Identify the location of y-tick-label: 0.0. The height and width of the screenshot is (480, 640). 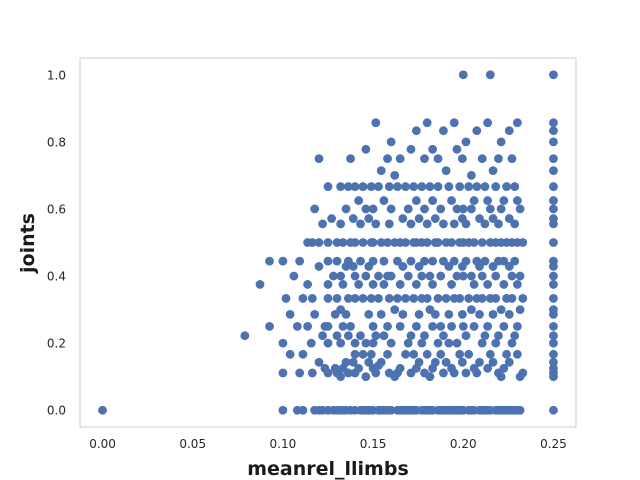
(56, 411).